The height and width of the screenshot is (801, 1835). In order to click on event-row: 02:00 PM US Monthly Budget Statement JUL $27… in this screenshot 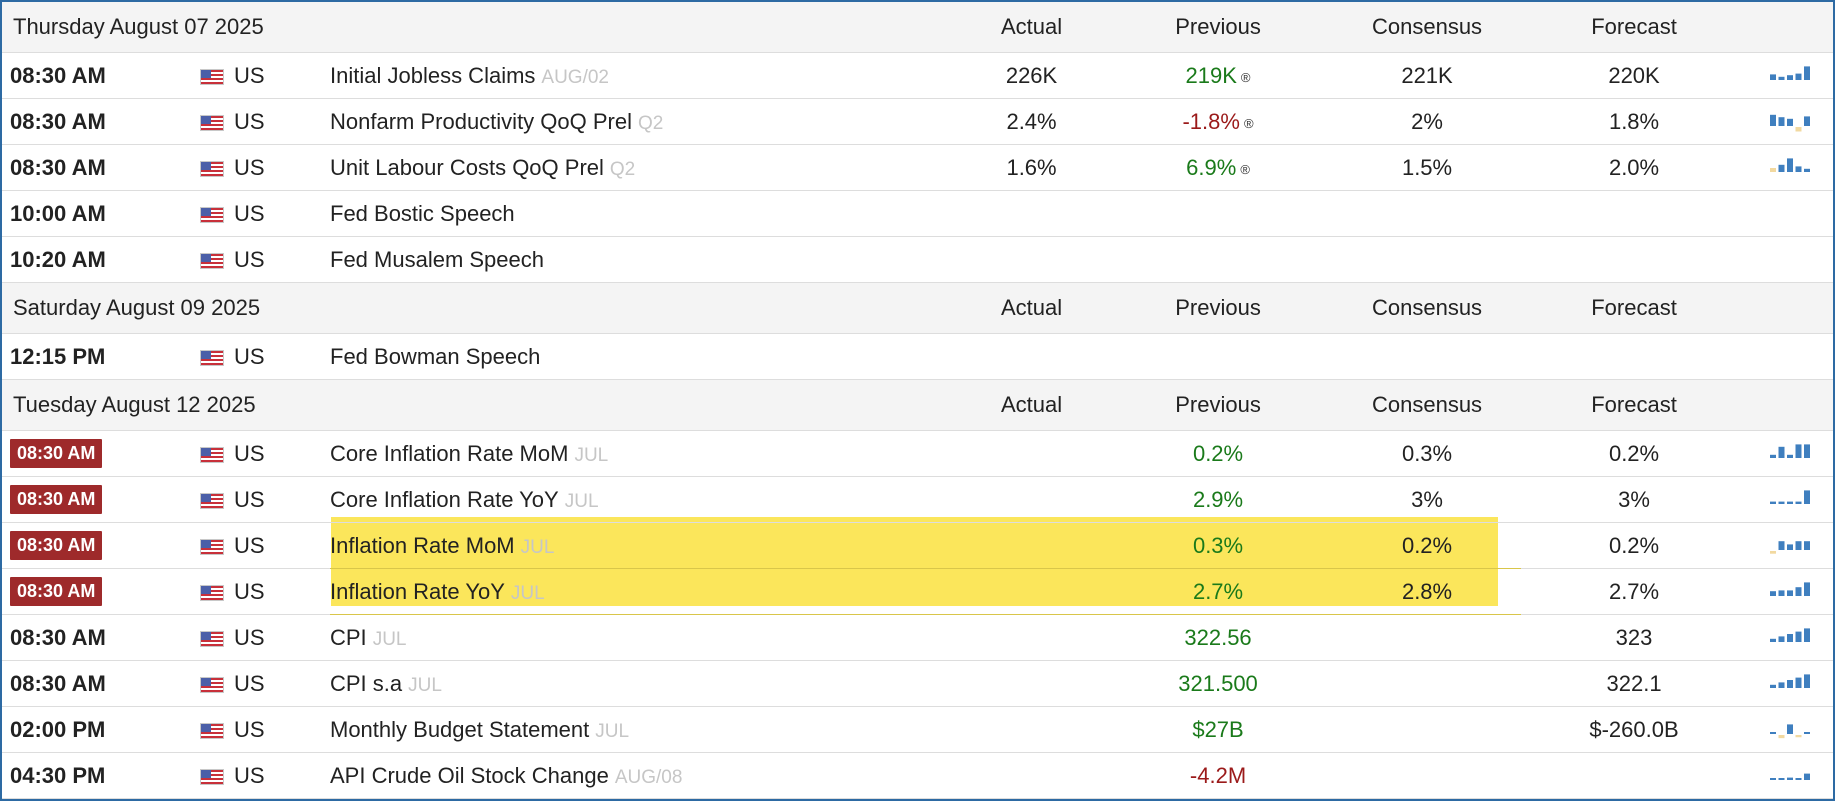, I will do `click(917, 729)`.